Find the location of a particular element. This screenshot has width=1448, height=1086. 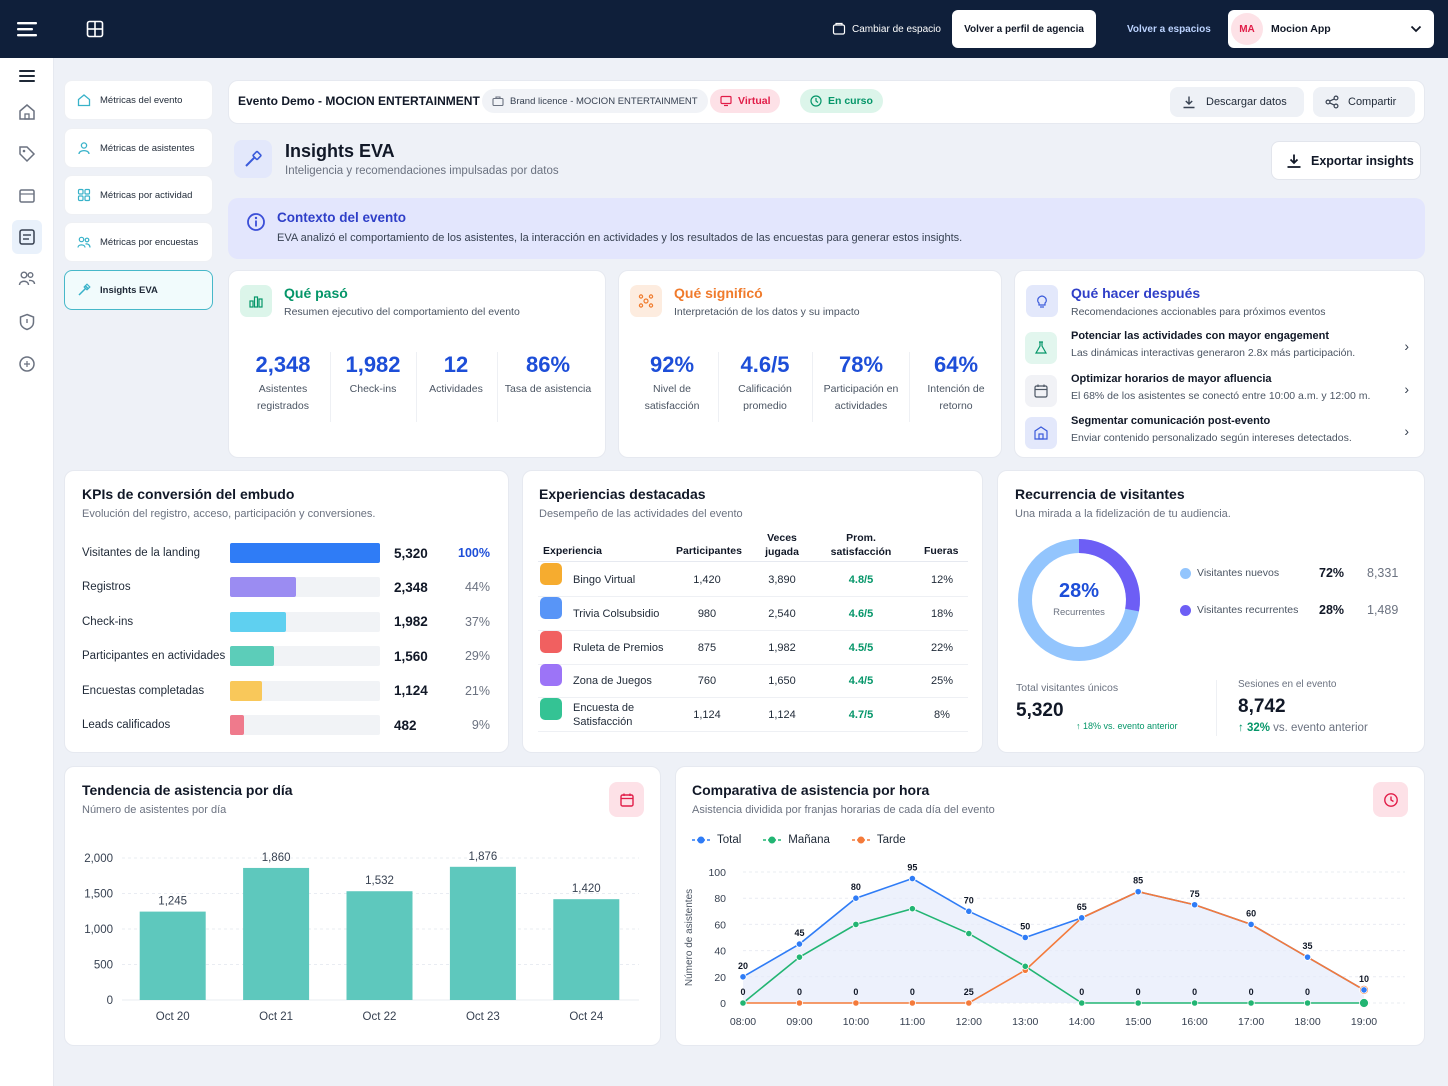

col-satisfaccion: Prom. satisfacción is located at coordinates (861, 545).